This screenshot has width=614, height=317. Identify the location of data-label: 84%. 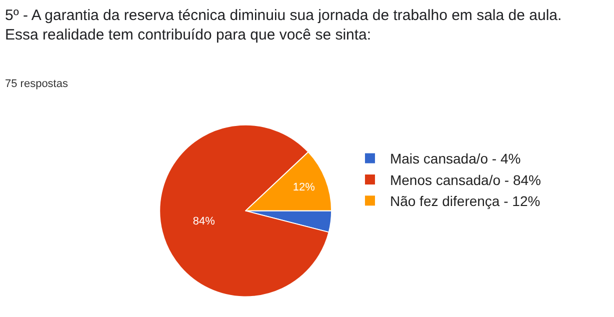
(204, 221).